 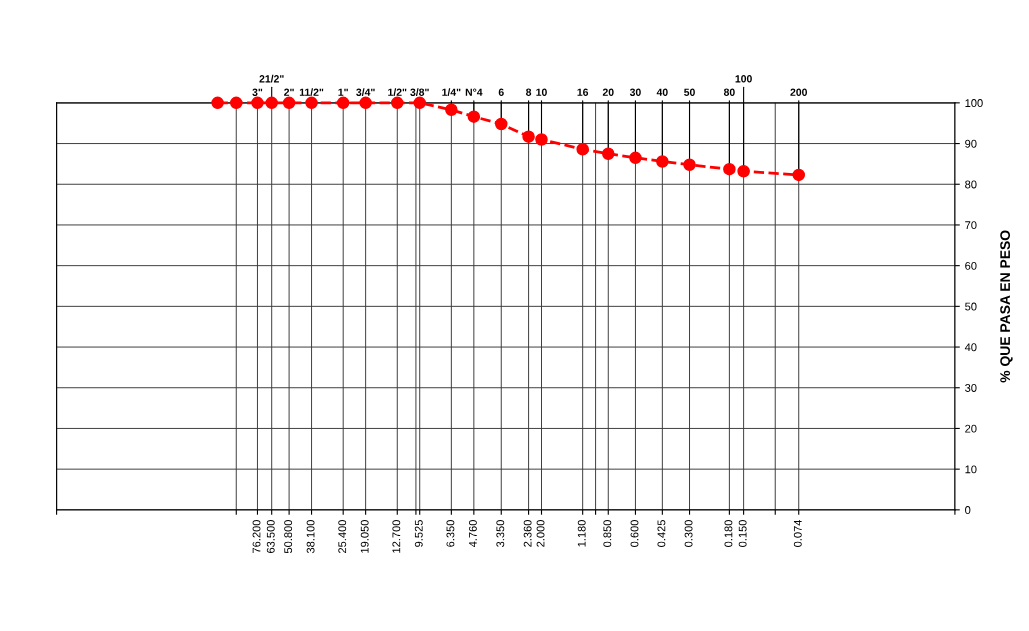 I want to click on annotation: 6, so click(x=501, y=92).